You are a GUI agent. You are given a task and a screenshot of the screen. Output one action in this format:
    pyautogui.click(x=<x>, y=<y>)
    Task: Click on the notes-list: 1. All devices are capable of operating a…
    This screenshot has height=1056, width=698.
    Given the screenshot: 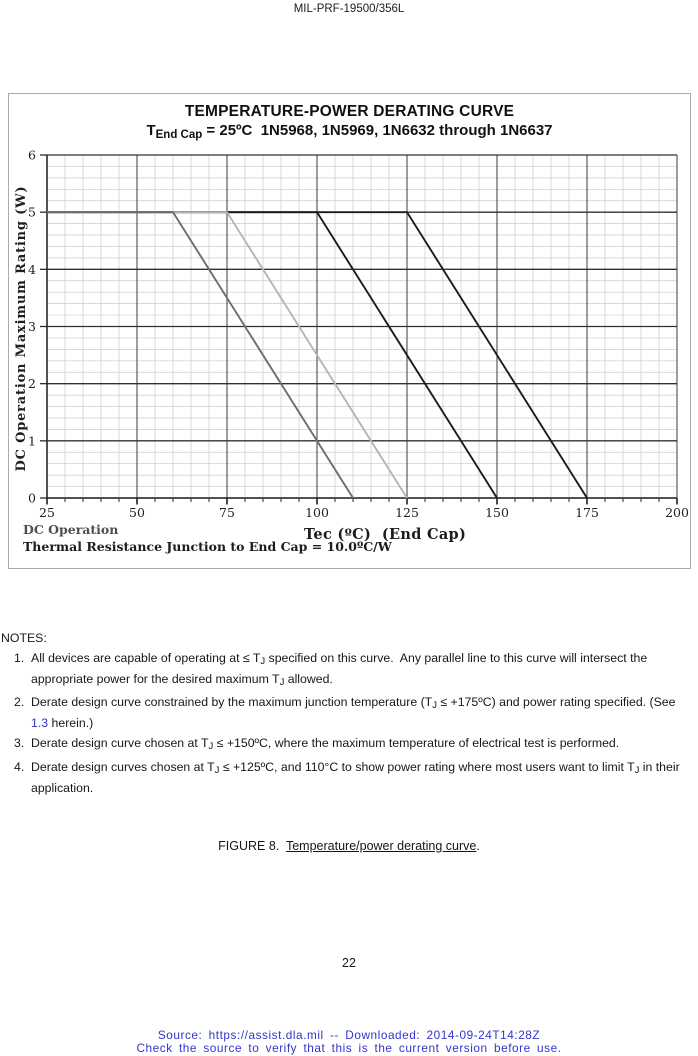 What is the action you would take?
    pyautogui.click(x=349, y=723)
    